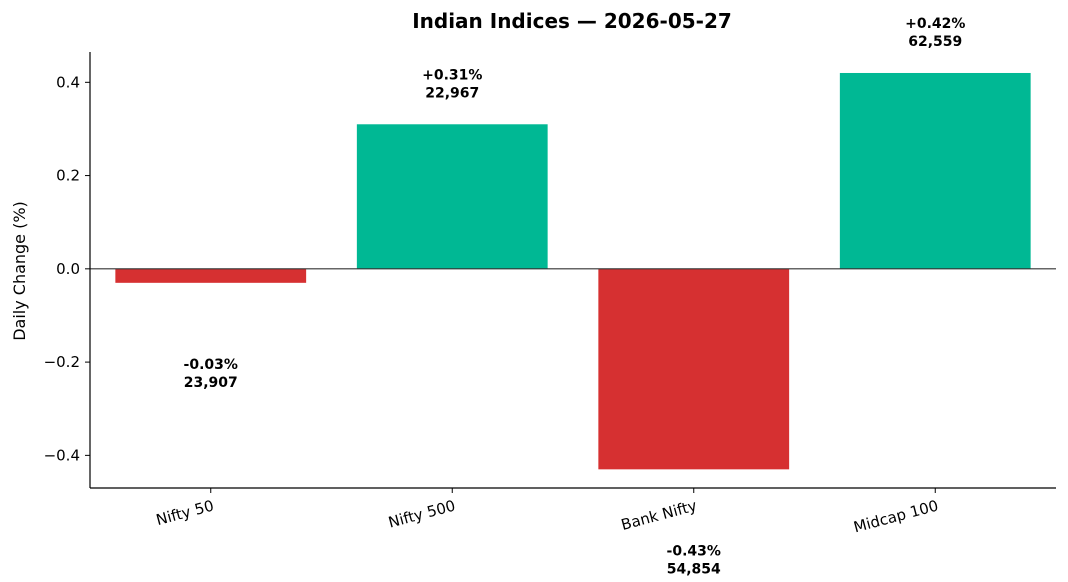  What do you see at coordinates (896, 516) in the screenshot?
I see `x-tick-label: Midcap 100` at bounding box center [896, 516].